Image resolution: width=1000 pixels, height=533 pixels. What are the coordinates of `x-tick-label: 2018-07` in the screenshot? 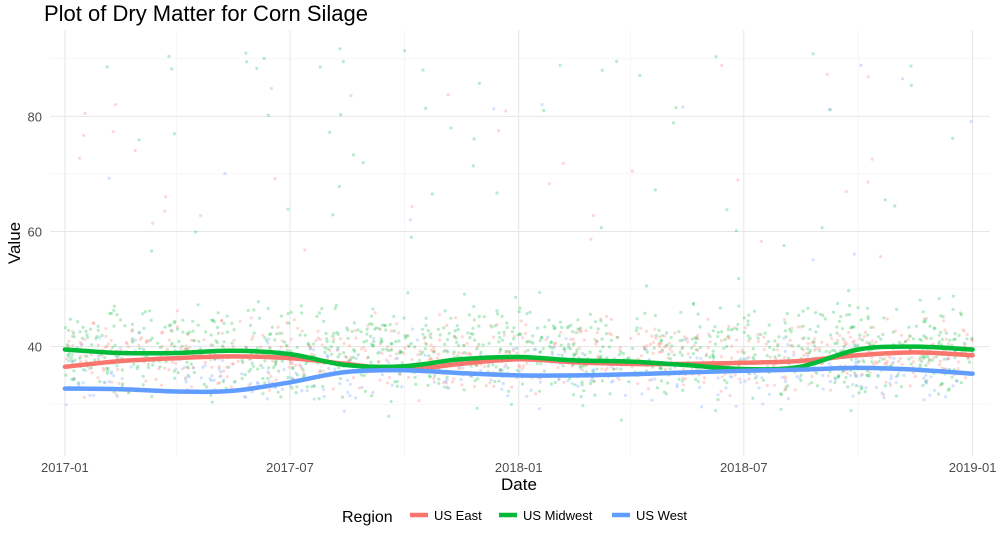 It's located at (744, 467).